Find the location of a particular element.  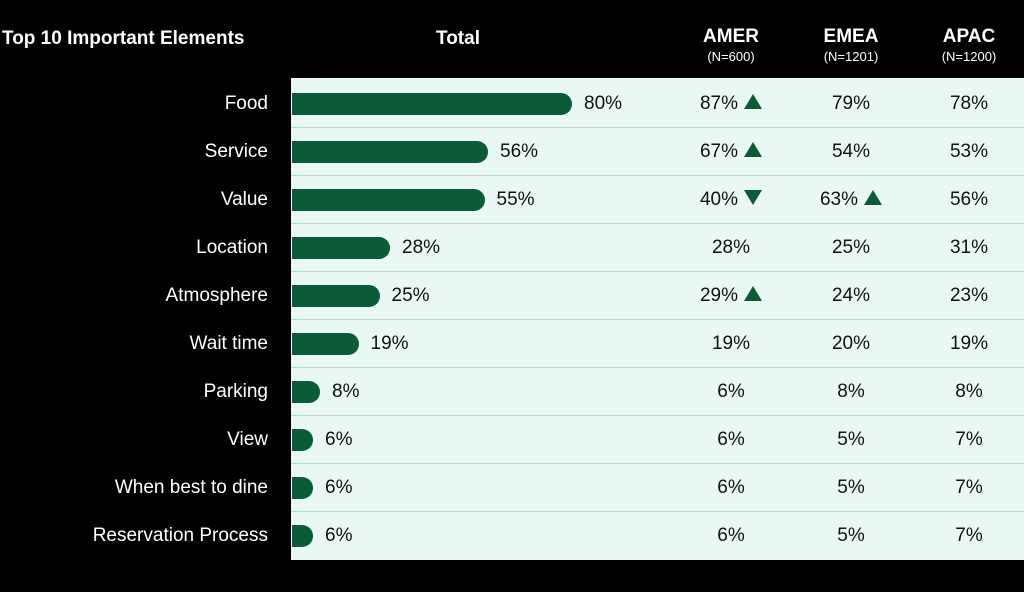

emea-value: 8% is located at coordinates (851, 391).